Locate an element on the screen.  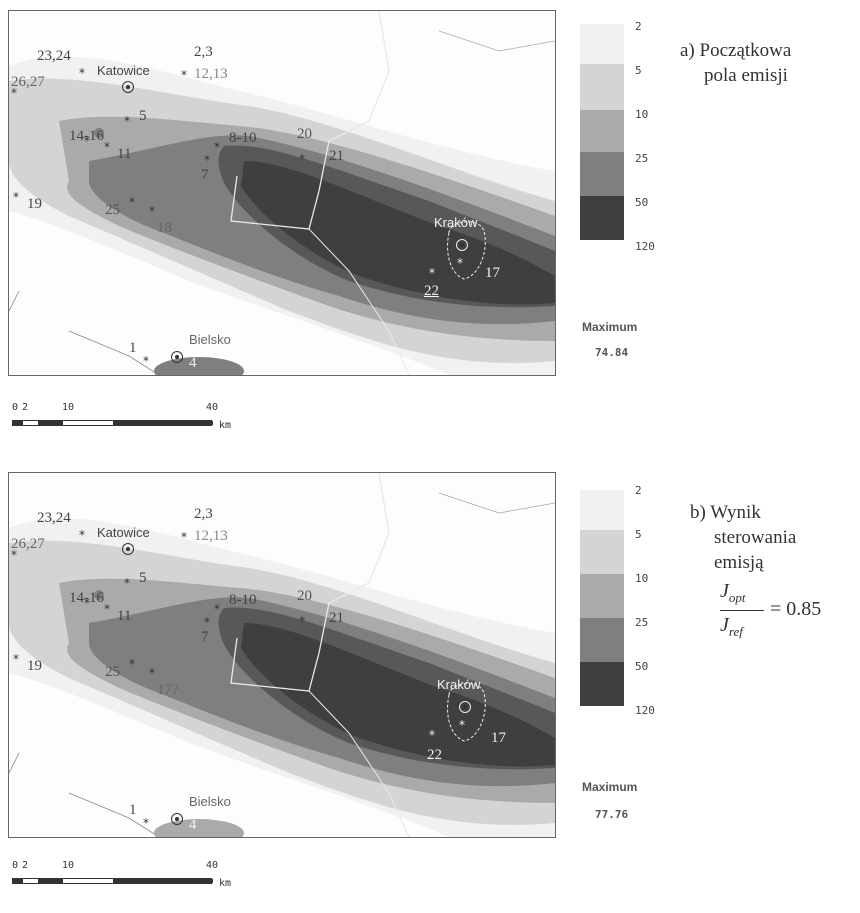
caption-a: a) Początkowa pola emisji is located at coordinates (735, 63).